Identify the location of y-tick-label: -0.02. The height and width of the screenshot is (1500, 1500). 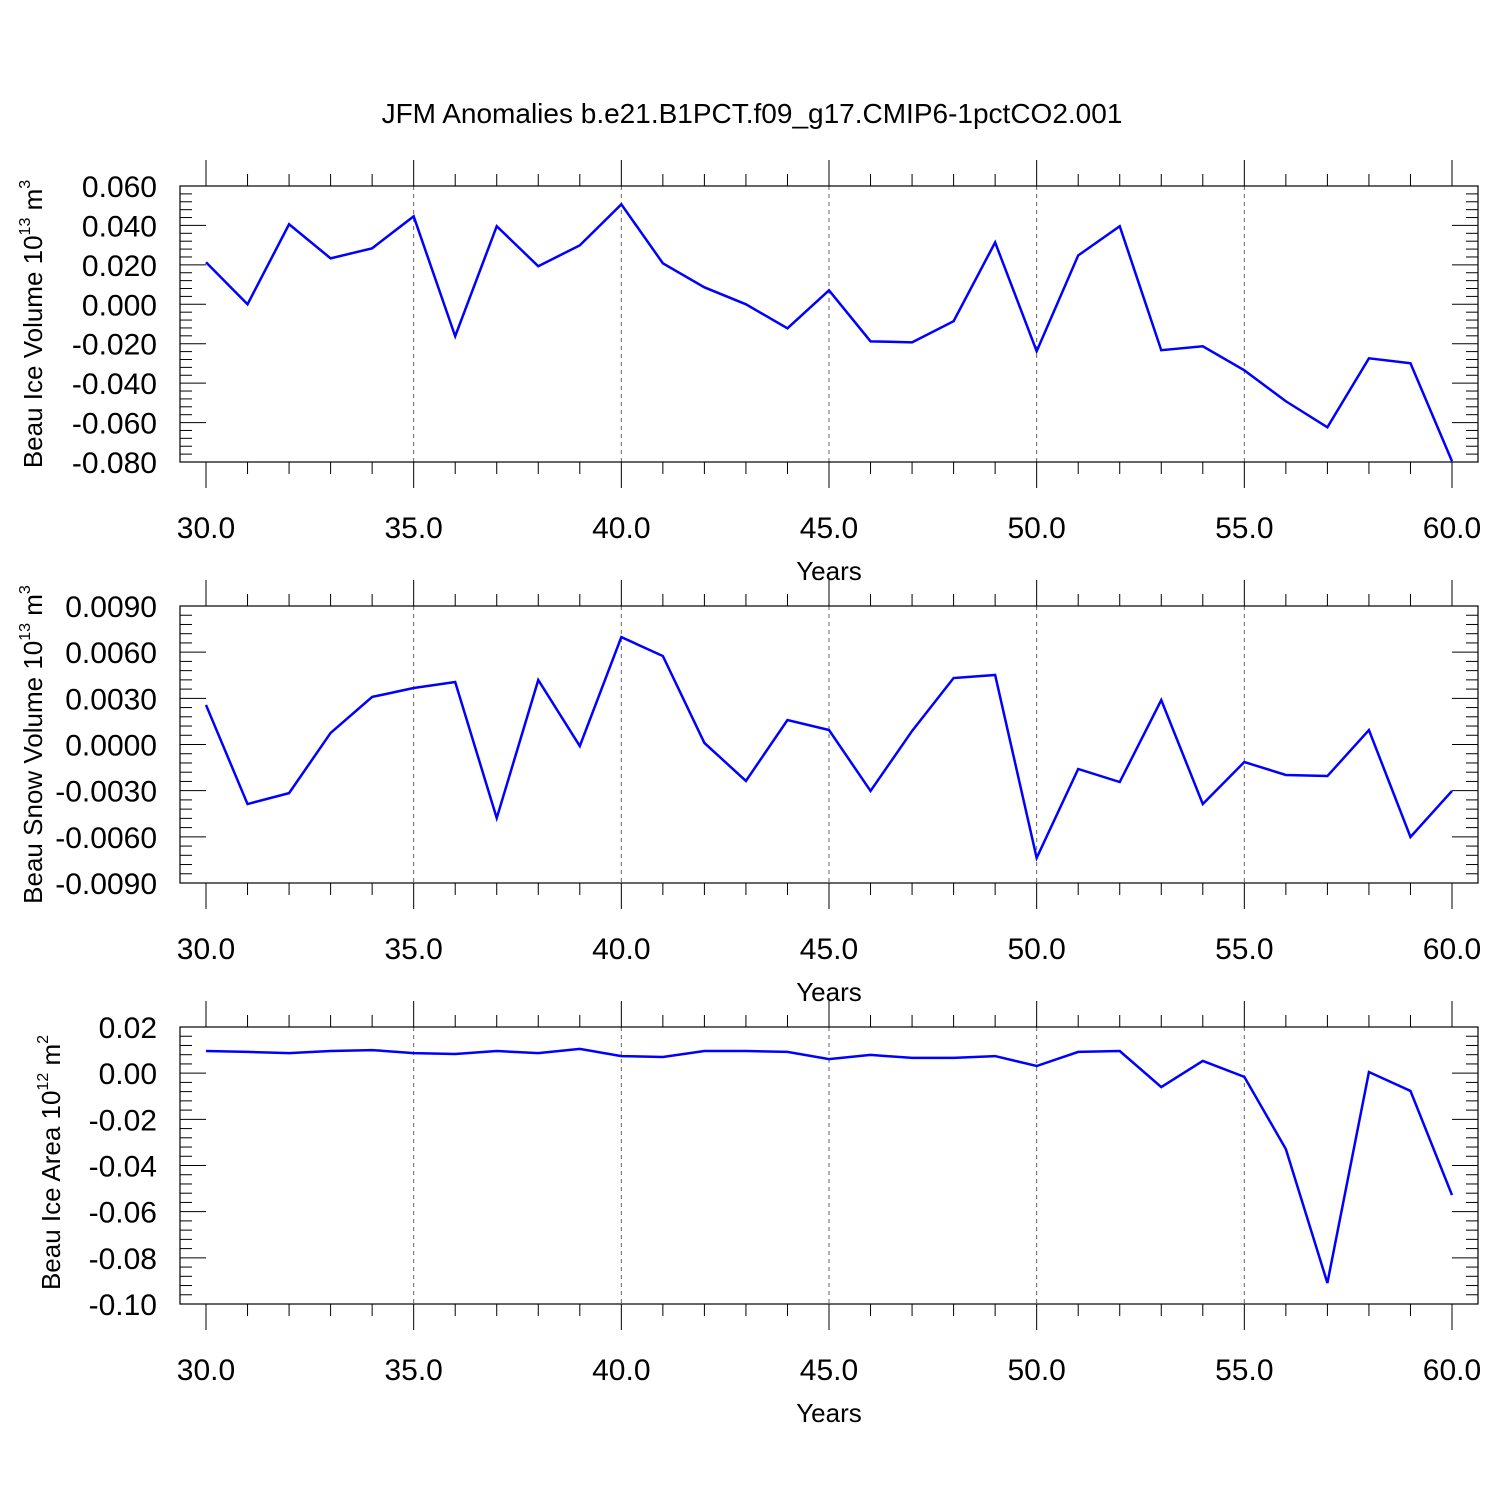
(123, 1120).